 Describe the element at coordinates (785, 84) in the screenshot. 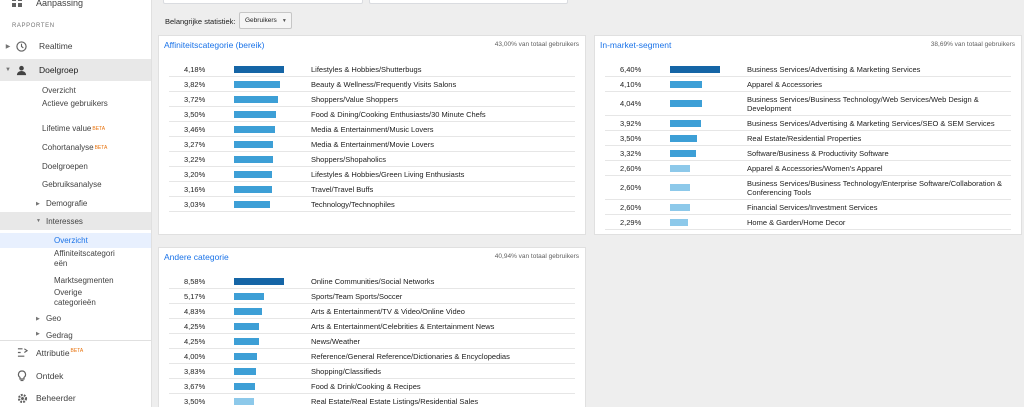

I see `row-label: Apparel & Accessories` at that location.